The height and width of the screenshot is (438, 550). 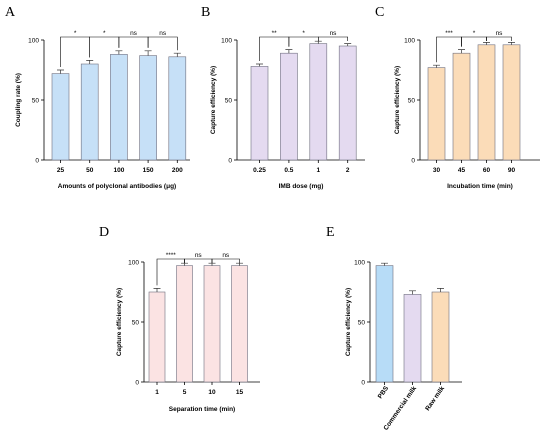 I want to click on x-axis-label: Separation time (min), so click(x=202, y=409).